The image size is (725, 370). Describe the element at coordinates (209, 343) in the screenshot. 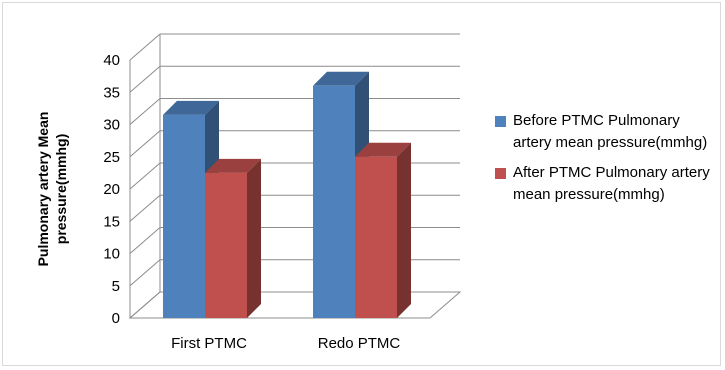

I see `x-tick-label: First PTMC` at that location.